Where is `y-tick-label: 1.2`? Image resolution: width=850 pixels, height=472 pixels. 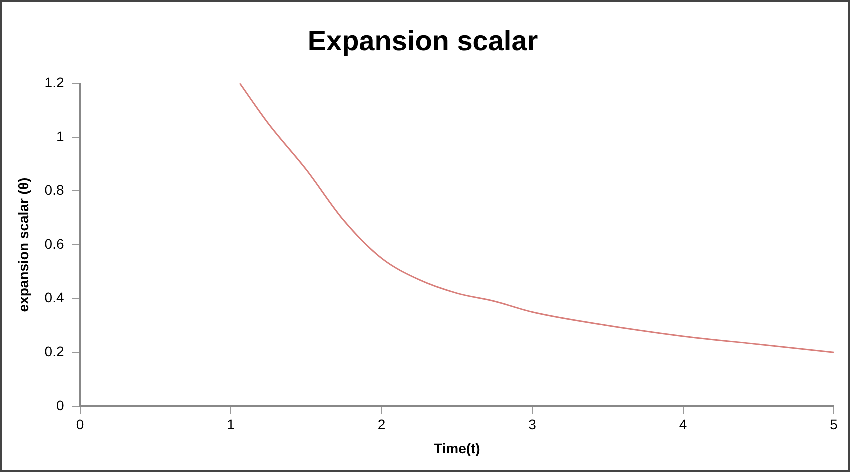 y-tick-label: 1.2 is located at coordinates (54, 82).